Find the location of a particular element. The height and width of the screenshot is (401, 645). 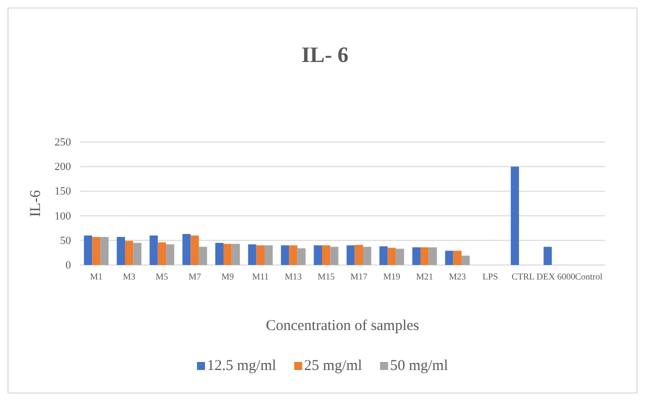

y-tick-label: 200 is located at coordinates (63, 167).